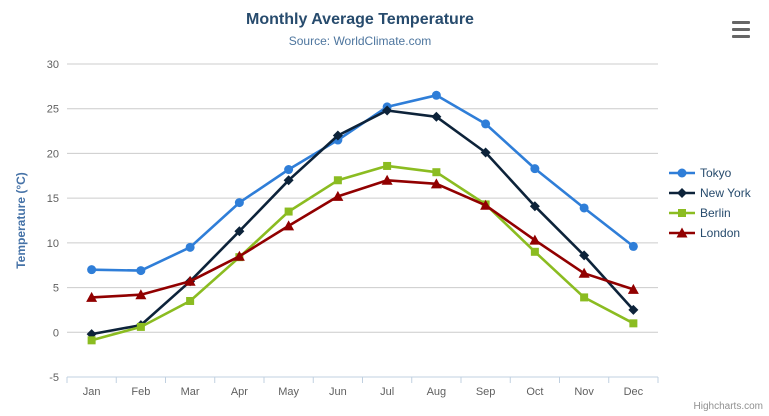  Describe the element at coordinates (486, 392) in the screenshot. I see `x-axis-label: Sep` at that location.